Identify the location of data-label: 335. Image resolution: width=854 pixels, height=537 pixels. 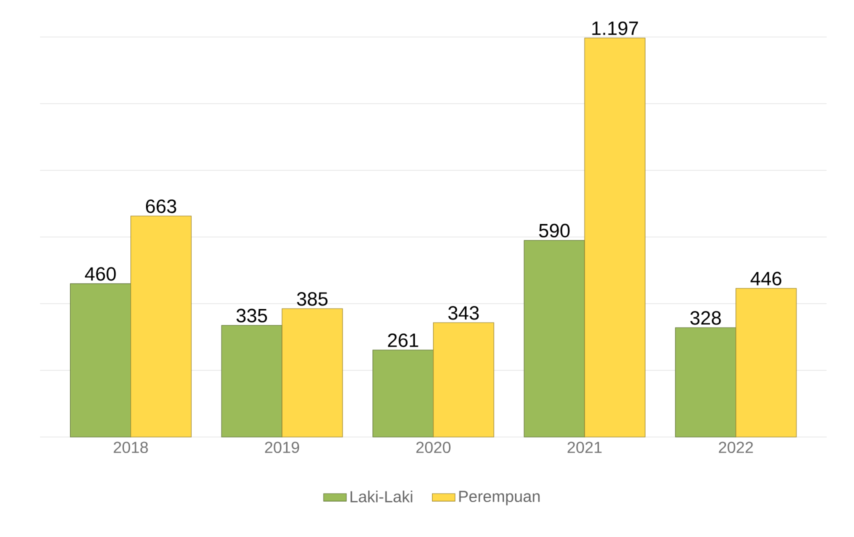
(251, 315).